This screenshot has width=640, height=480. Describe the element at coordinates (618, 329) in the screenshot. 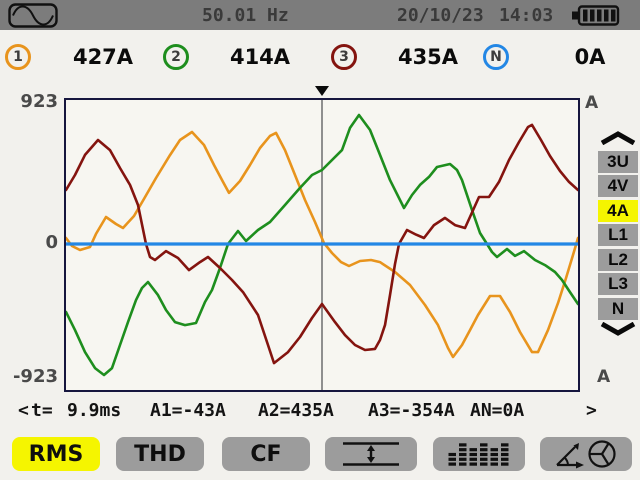

I see `chevron-down-icon` at that location.